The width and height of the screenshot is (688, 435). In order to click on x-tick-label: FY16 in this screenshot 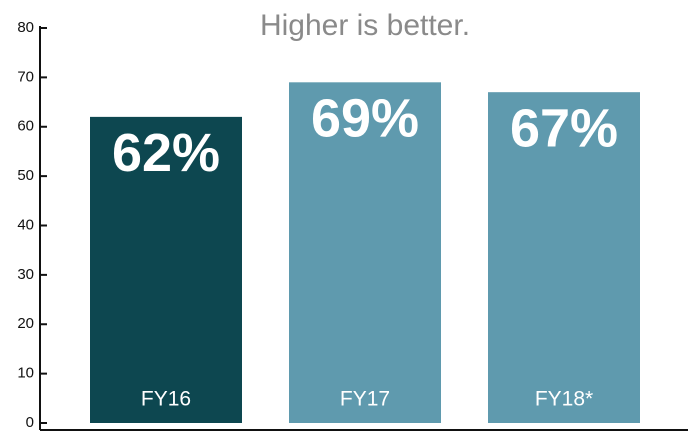, I will do `click(166, 399)`.